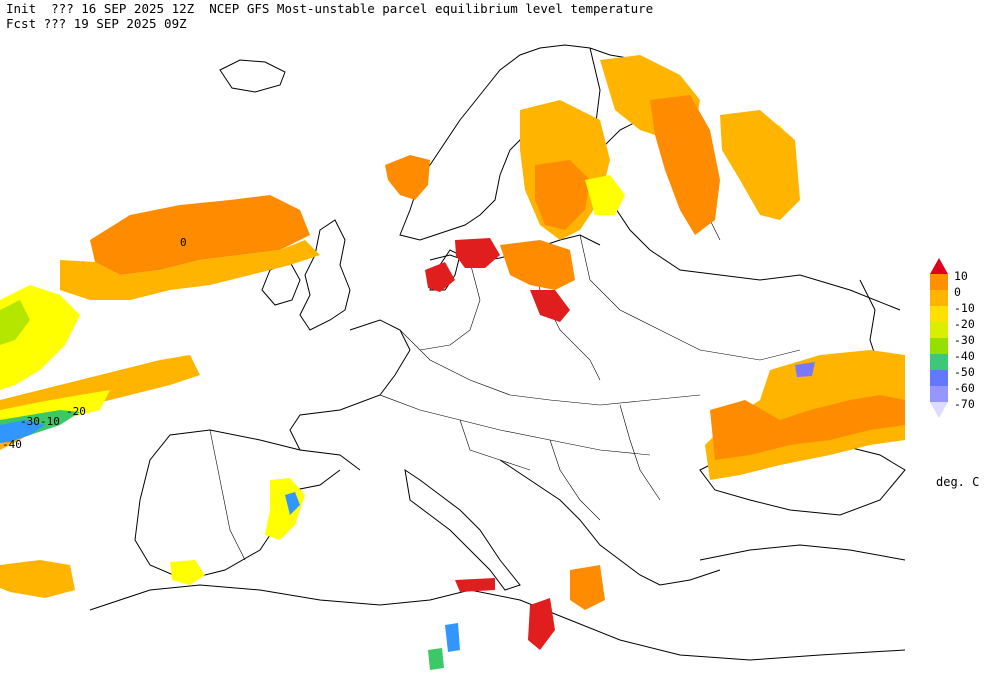 The width and height of the screenshot is (1000, 680). I want to click on legend-units: deg. C, so click(958, 482).